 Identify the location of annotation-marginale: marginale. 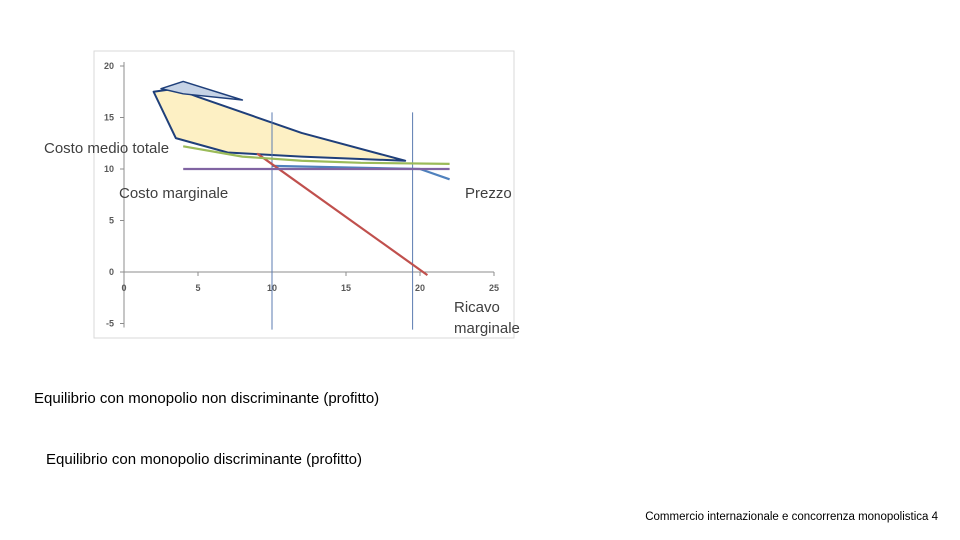
(487, 328).